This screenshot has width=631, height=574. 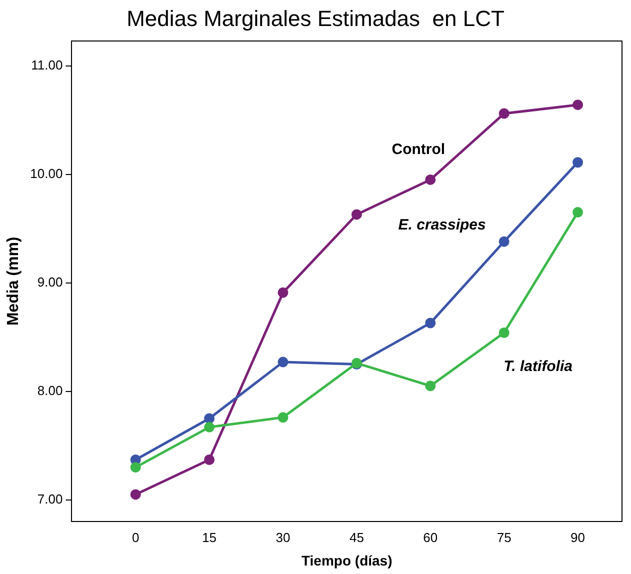 What do you see at coordinates (538, 366) in the screenshot?
I see `series-label: T. latifolia` at bounding box center [538, 366].